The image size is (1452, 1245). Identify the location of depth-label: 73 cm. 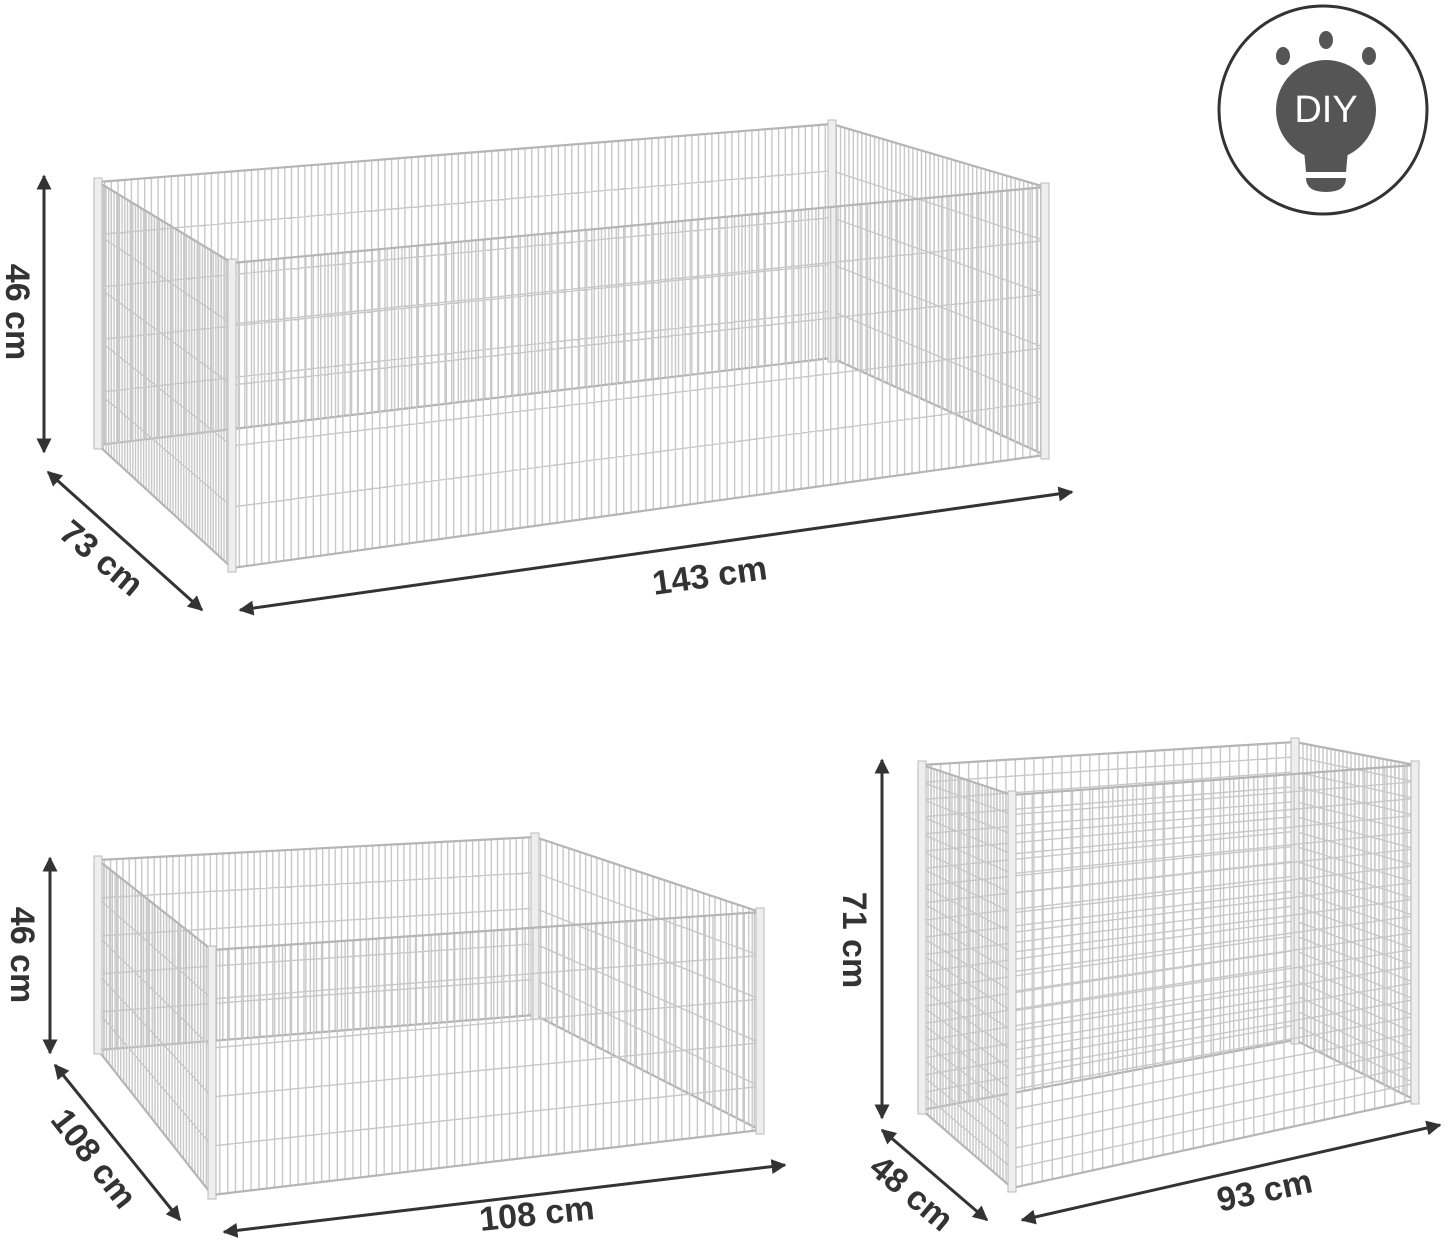
(101, 558).